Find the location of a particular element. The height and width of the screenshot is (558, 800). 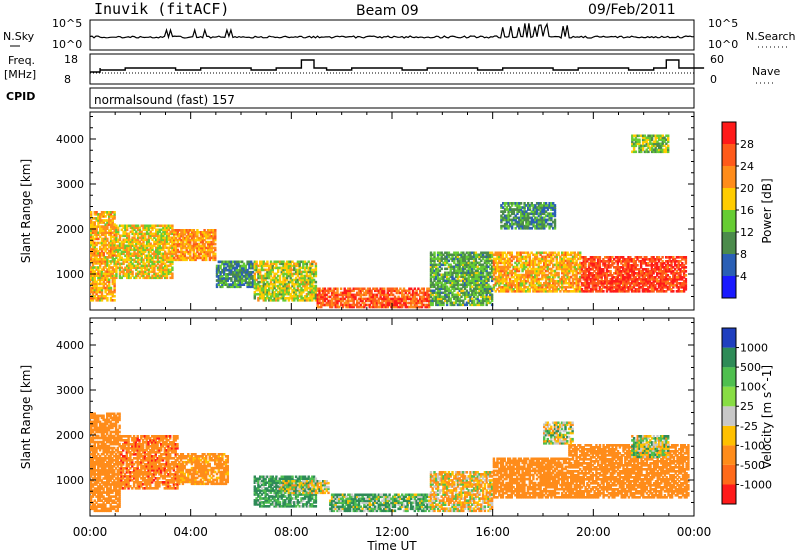

nsky-label: N.Sky is located at coordinates (19, 36).